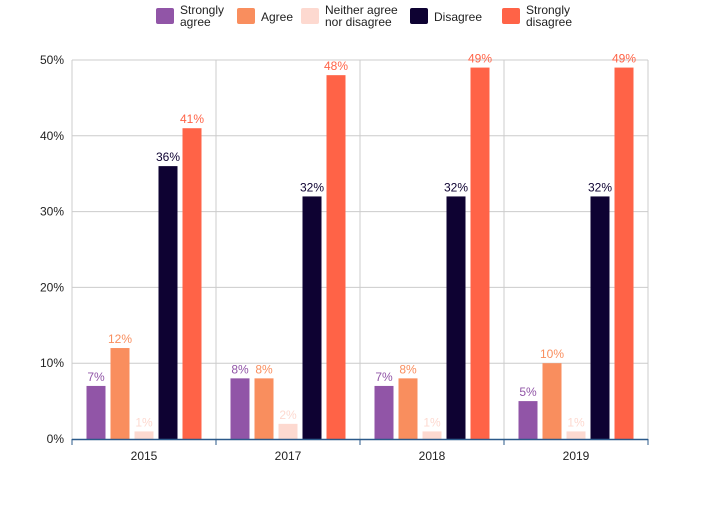 This screenshot has width=720, height=505. Describe the element at coordinates (56, 439) in the screenshot. I see `y-tick-label: 0%` at that location.